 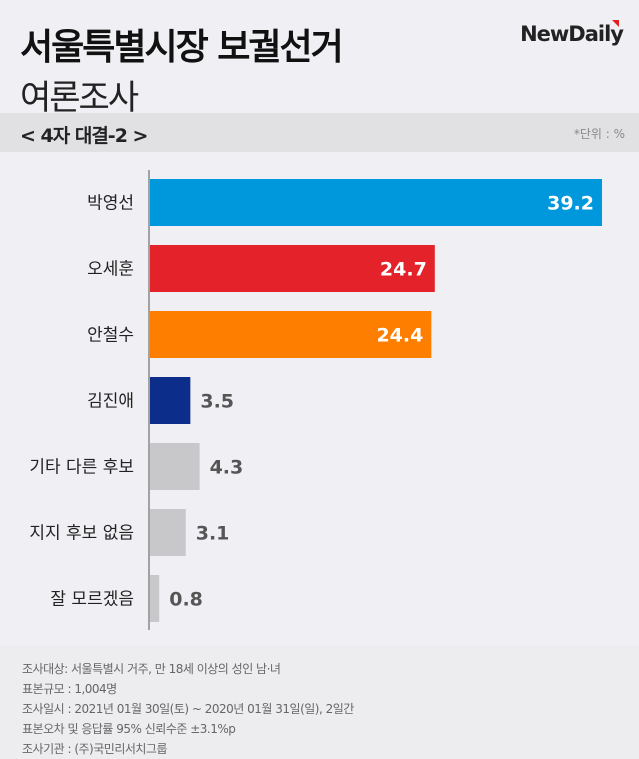 I want to click on page-title: 서울특별시장 보궐선거, so click(x=182, y=47).